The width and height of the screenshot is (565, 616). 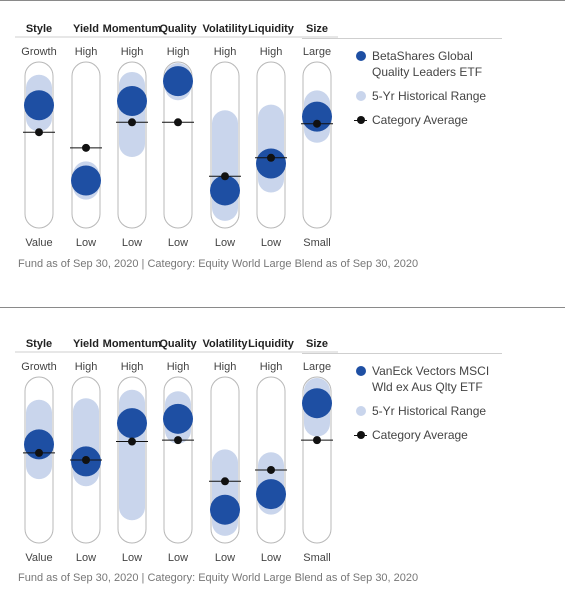 What do you see at coordinates (422, 56) in the screenshot?
I see `legend-fund-line-1: BetaShares Global` at bounding box center [422, 56].